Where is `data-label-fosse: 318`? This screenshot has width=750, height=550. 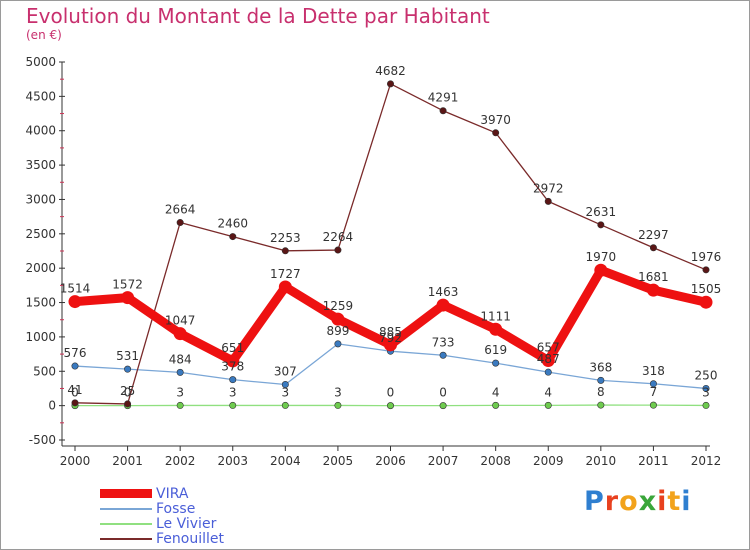 data-label-fosse: 318 is located at coordinates (653, 371).